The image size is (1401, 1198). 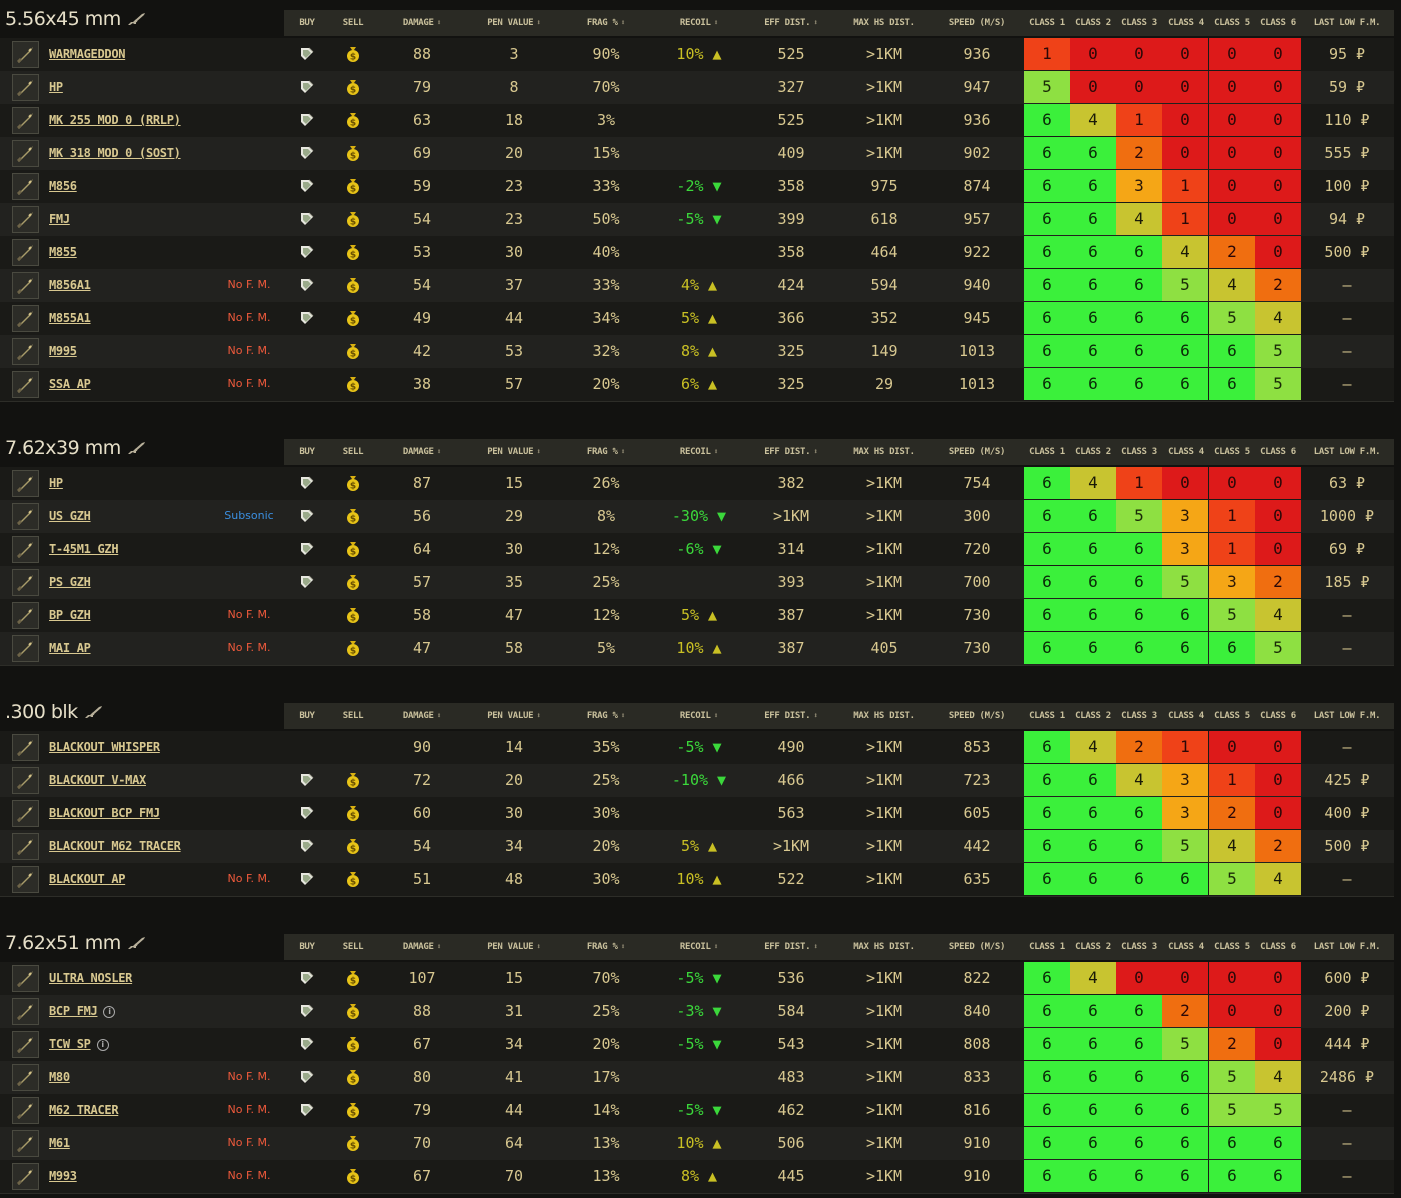 What do you see at coordinates (87, 54) in the screenshot?
I see `ammo-name-link: WARMAGEDDON` at bounding box center [87, 54].